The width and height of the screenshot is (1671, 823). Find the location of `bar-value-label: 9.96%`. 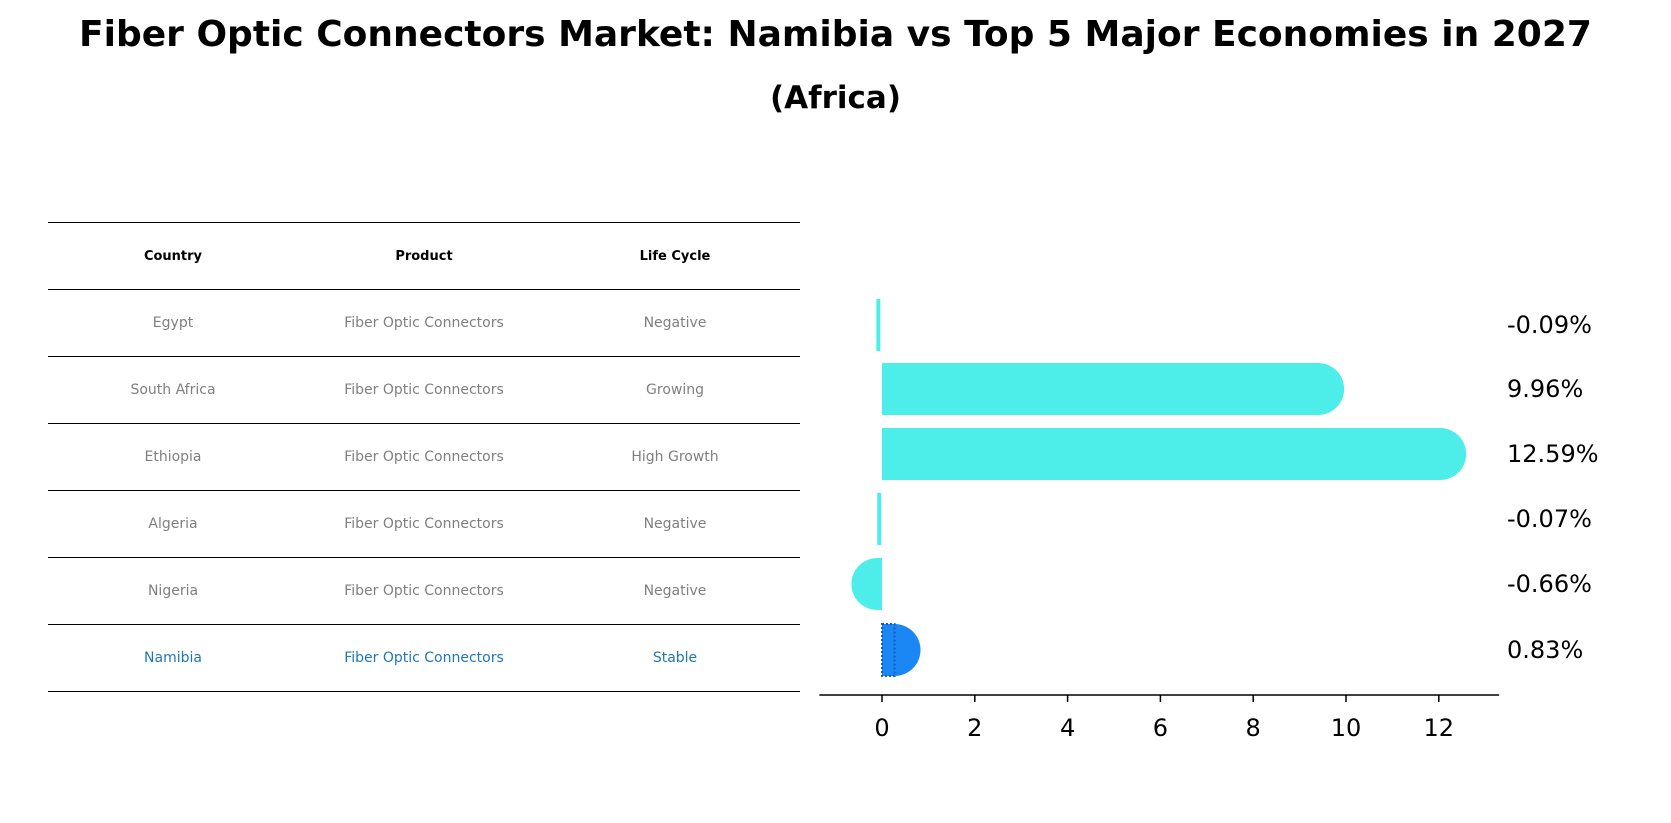

bar-value-label: 9.96% is located at coordinates (1545, 389).